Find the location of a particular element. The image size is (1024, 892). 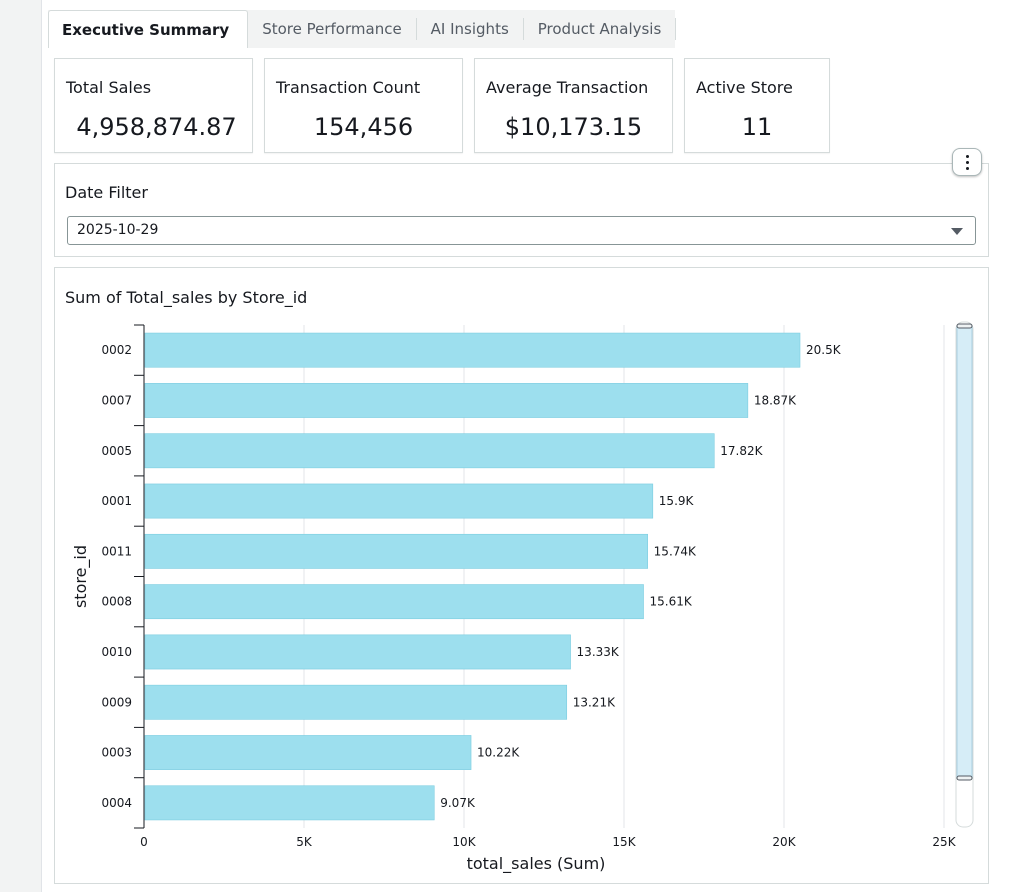

kpi-label: Active Store is located at coordinates (744, 87).